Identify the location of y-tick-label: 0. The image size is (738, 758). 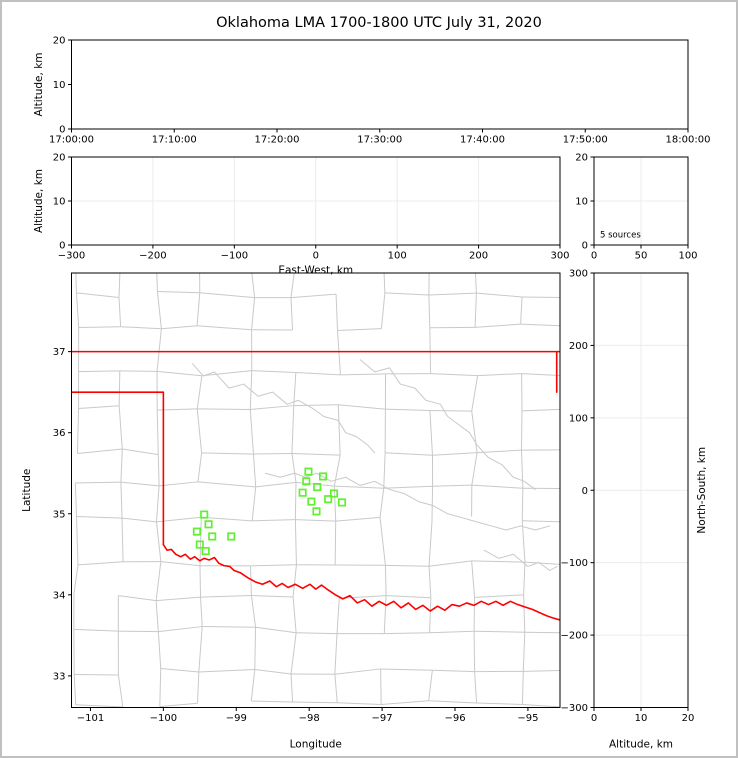
(585, 491).